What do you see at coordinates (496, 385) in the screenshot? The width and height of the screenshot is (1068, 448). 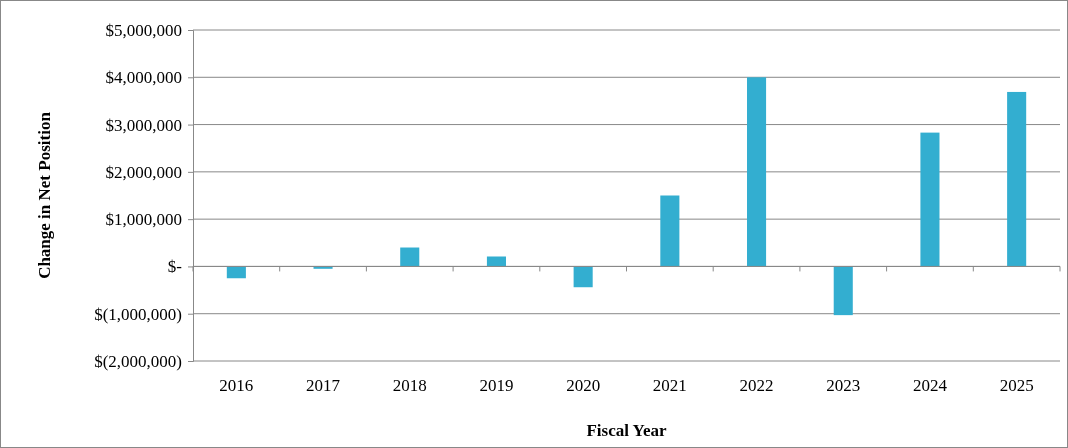 I see `x-tick-label: 2019` at bounding box center [496, 385].